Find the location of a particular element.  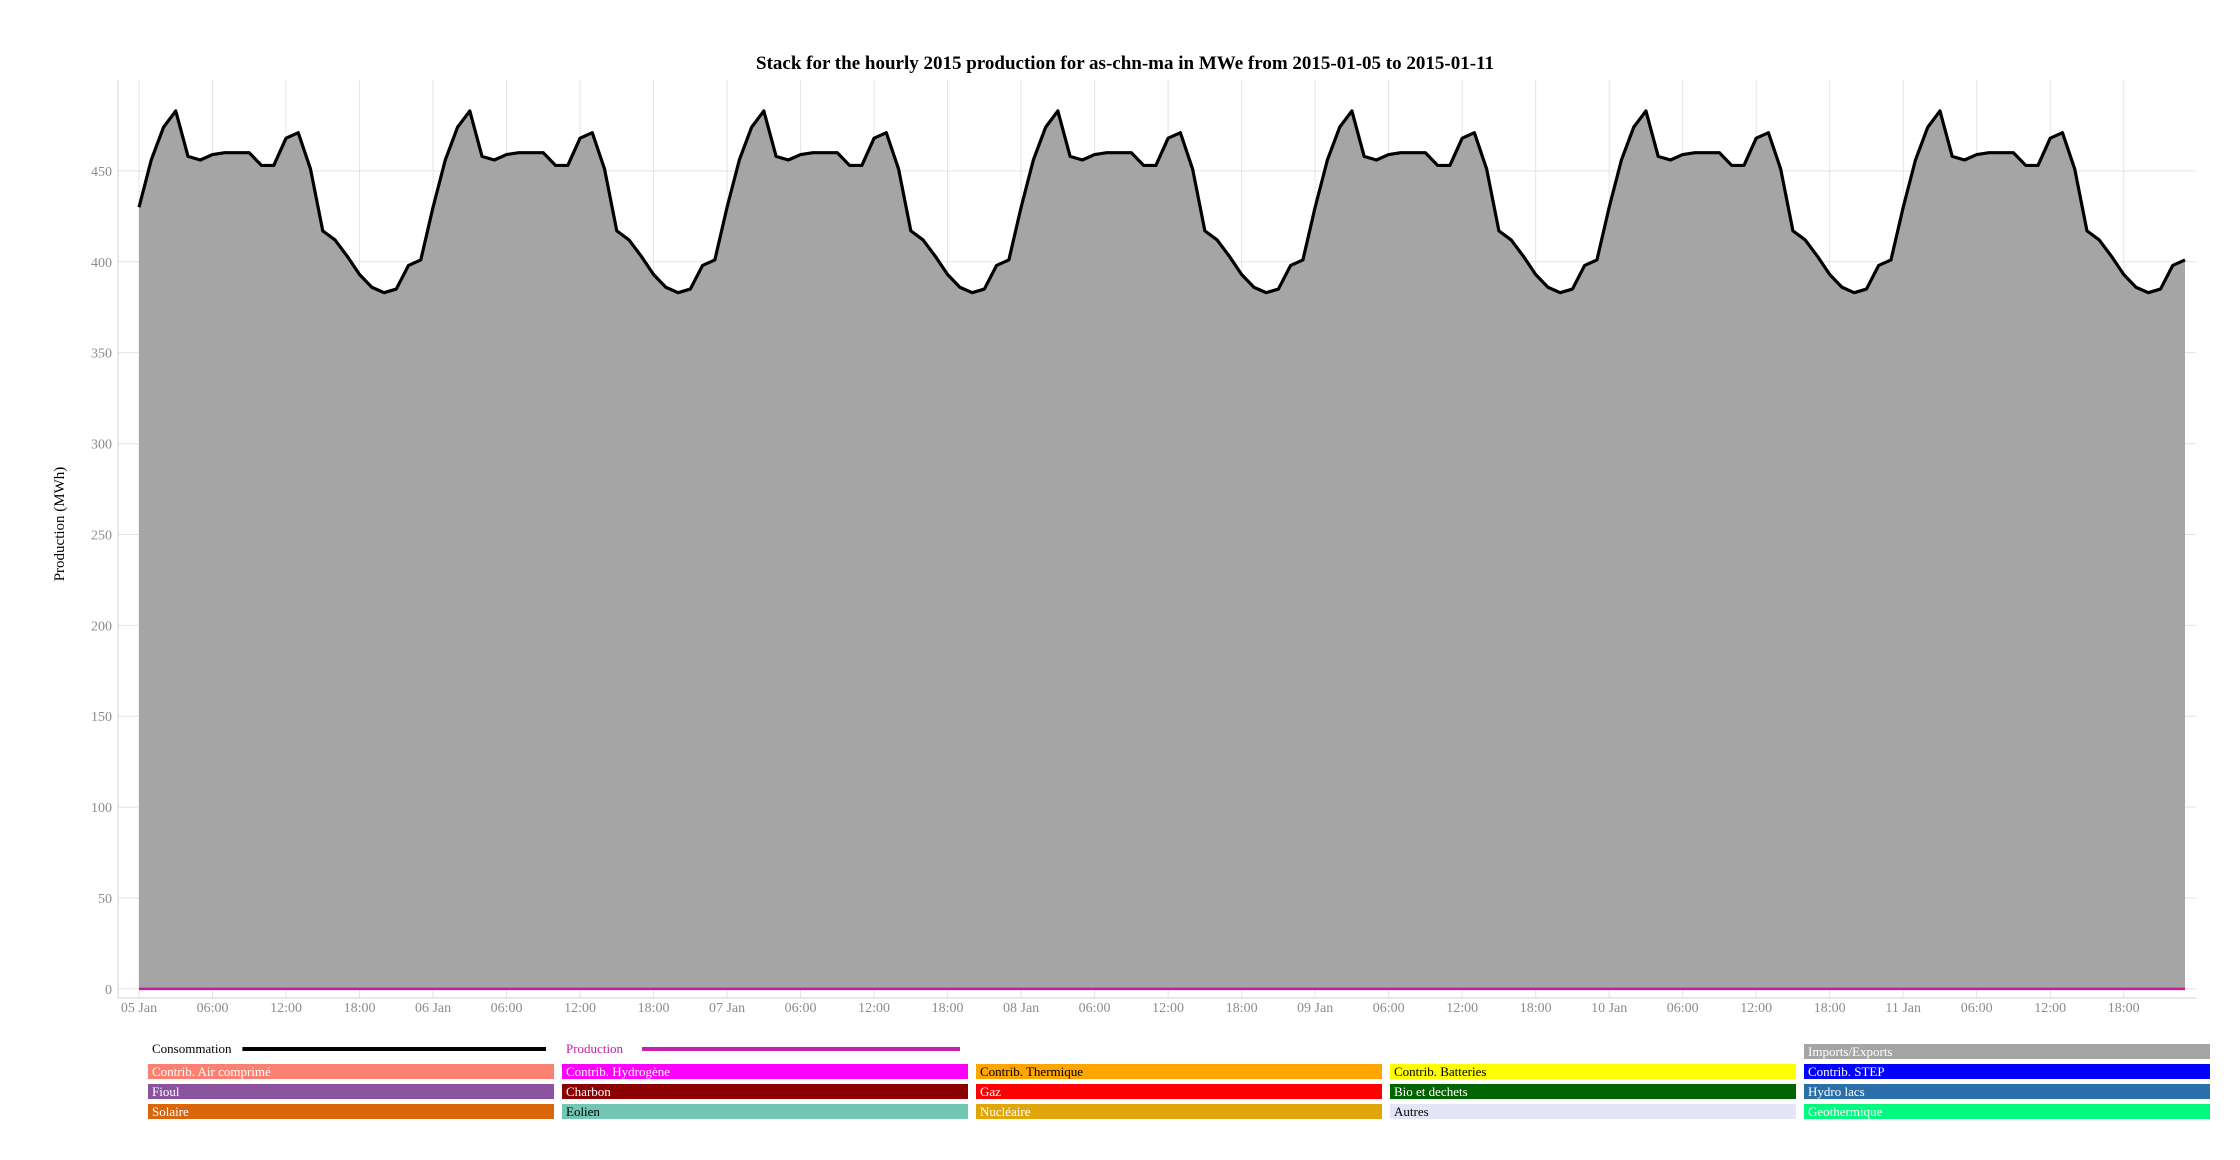

y-tick-label: 450 is located at coordinates (101, 172).